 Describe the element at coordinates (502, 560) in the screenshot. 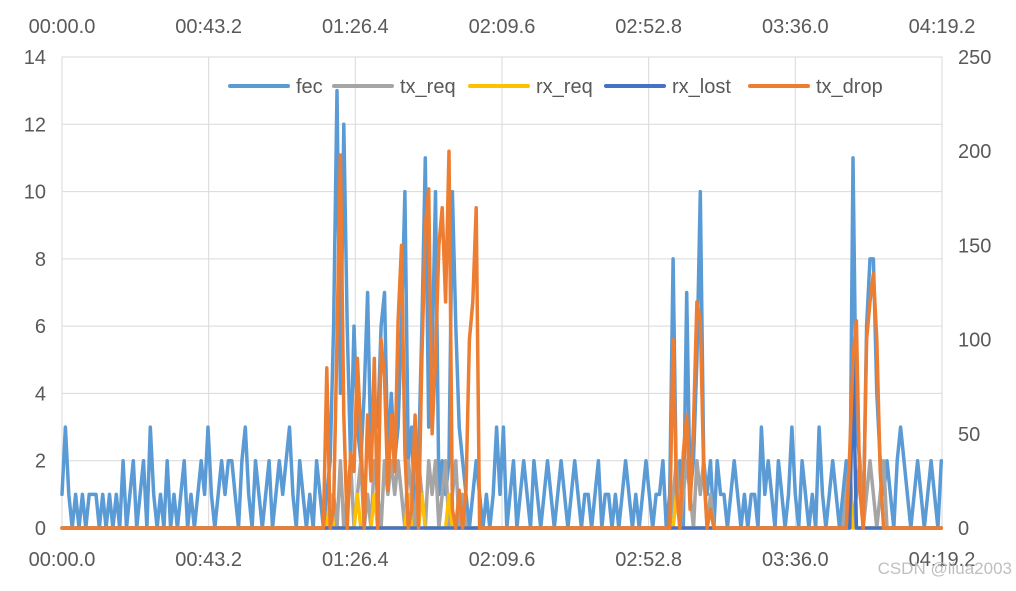

I see `x-bottom-tick-label: 02:09.6` at that location.